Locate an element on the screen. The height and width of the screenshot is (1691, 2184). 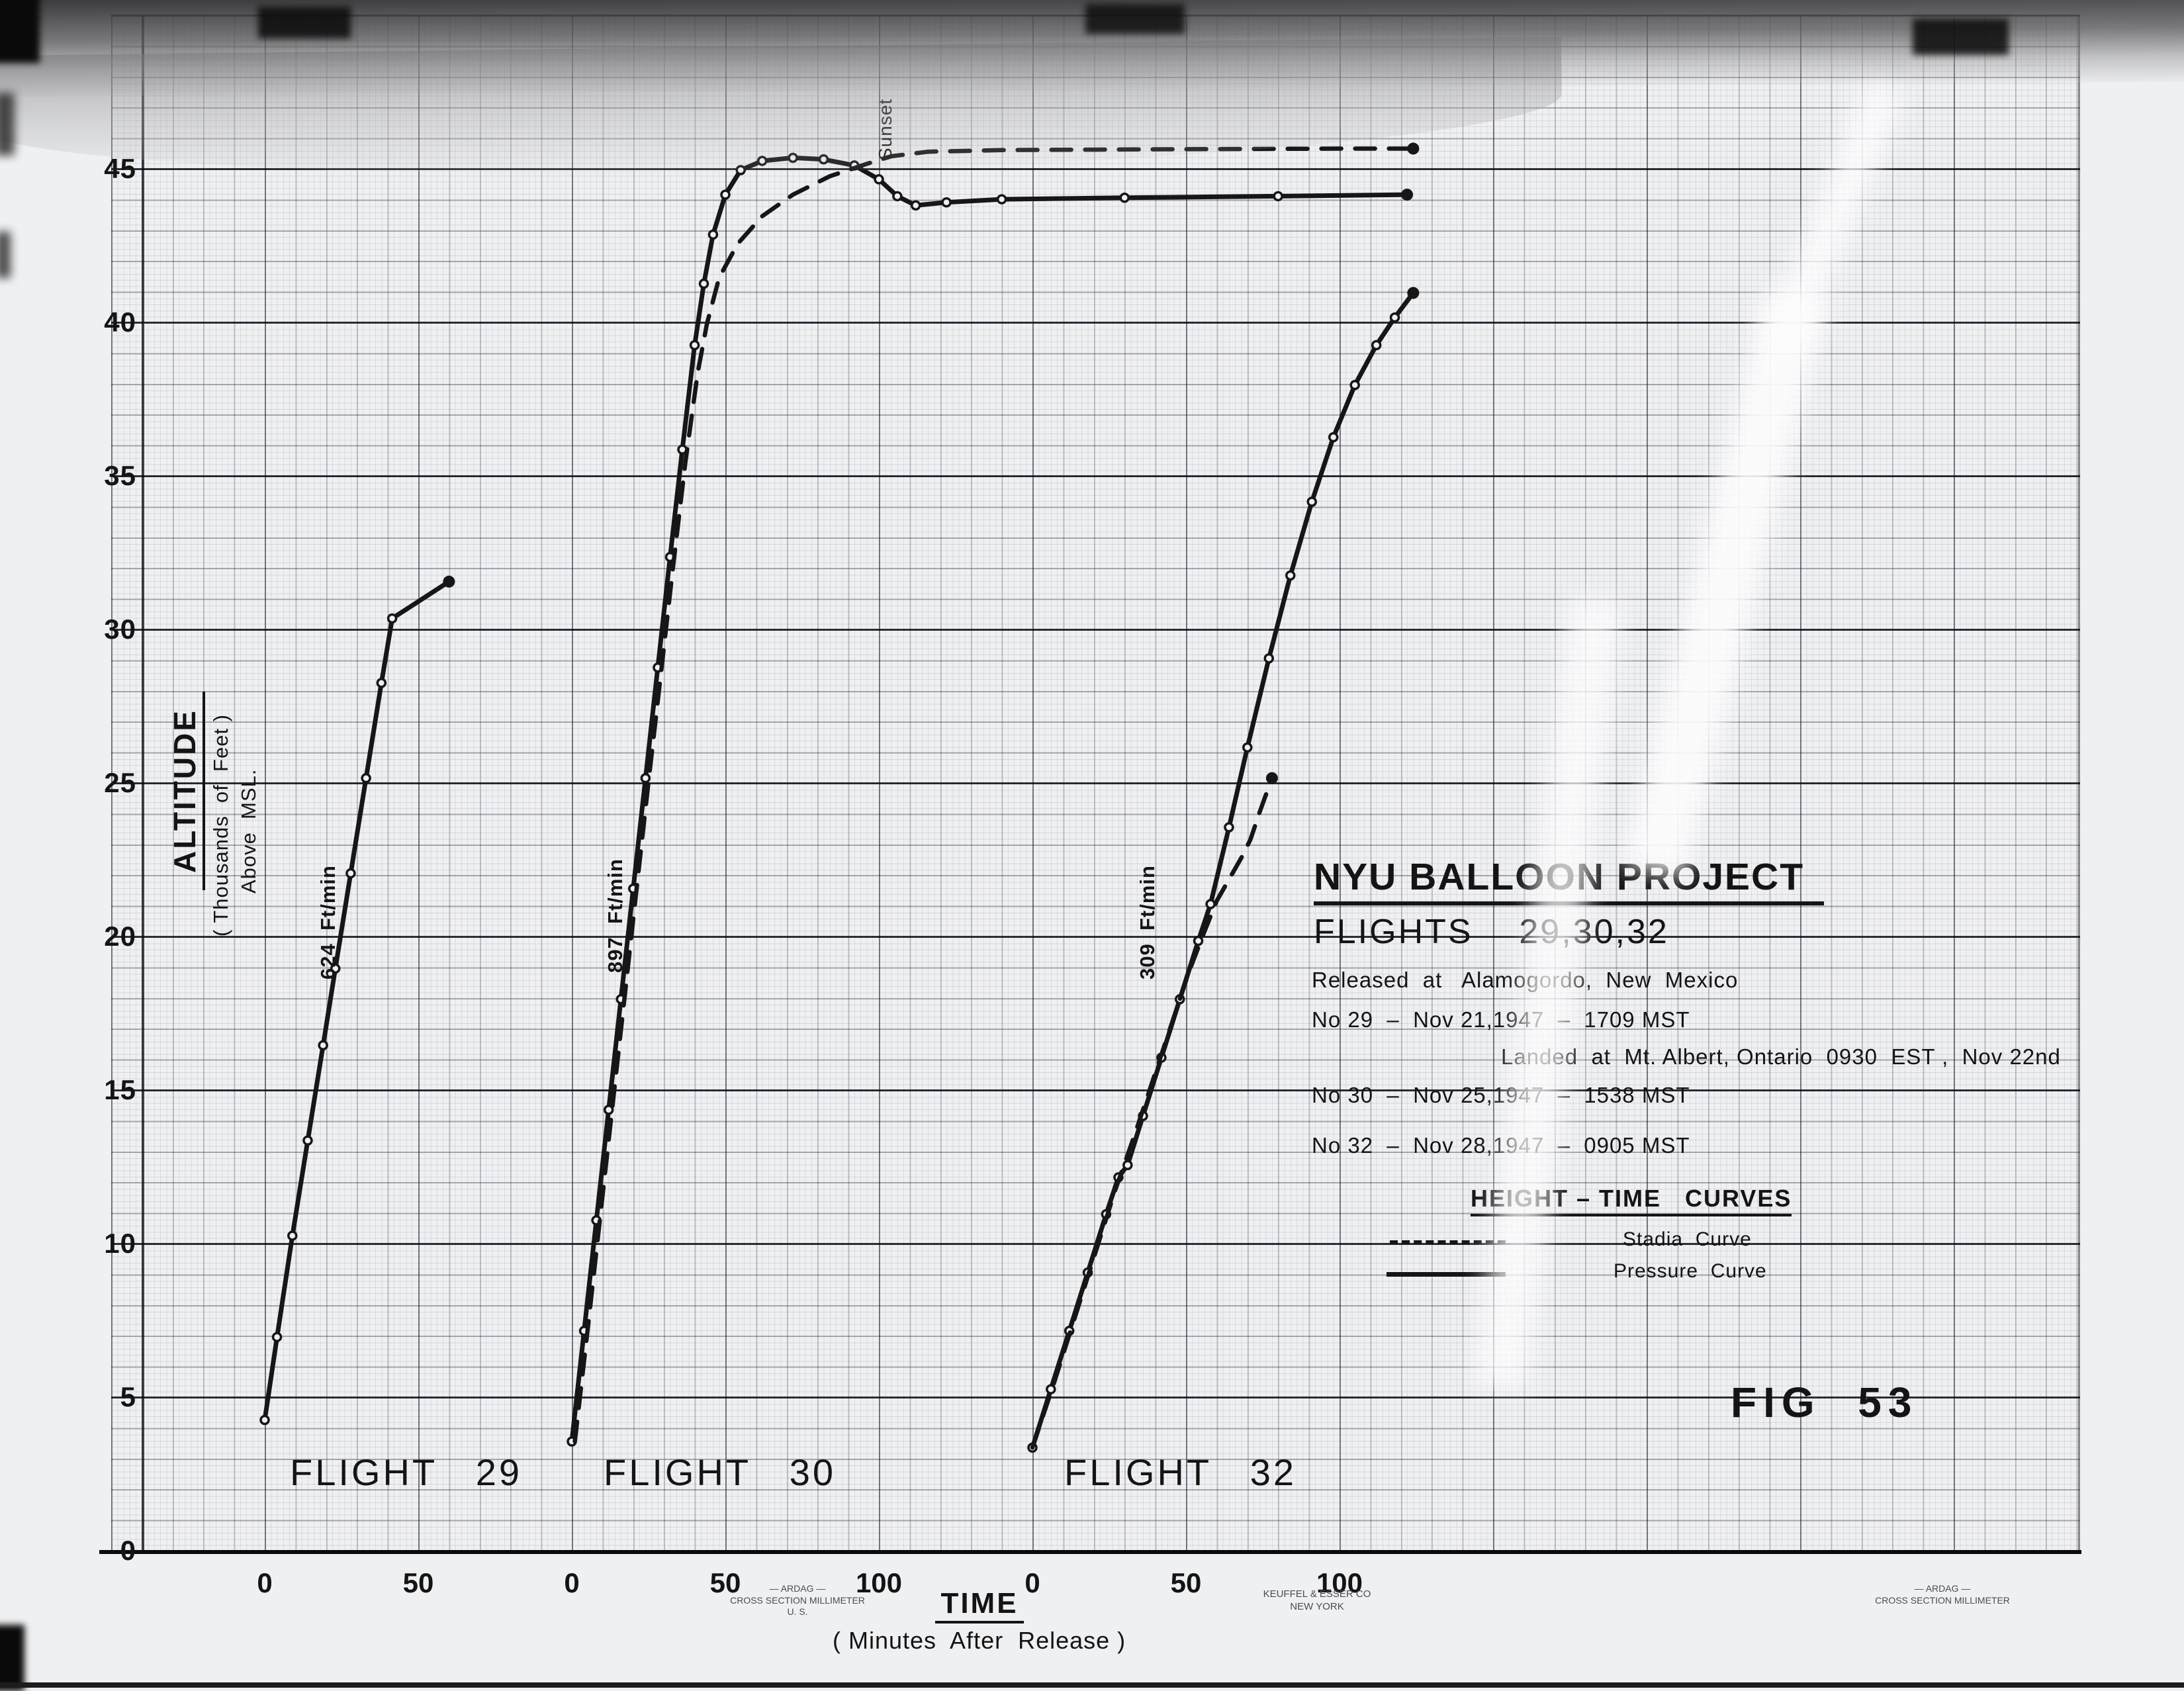
legend-dashed-label: Stadia Curve is located at coordinates (1687, 1239).